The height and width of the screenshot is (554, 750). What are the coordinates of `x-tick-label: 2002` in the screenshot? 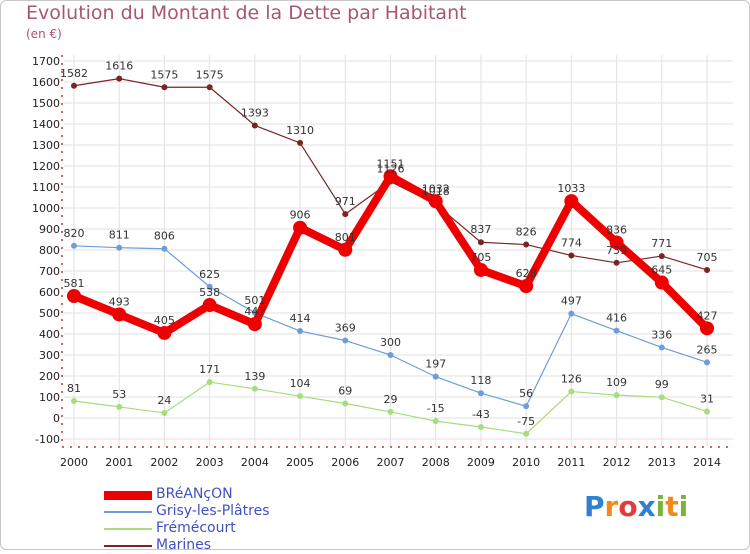 It's located at (164, 462).